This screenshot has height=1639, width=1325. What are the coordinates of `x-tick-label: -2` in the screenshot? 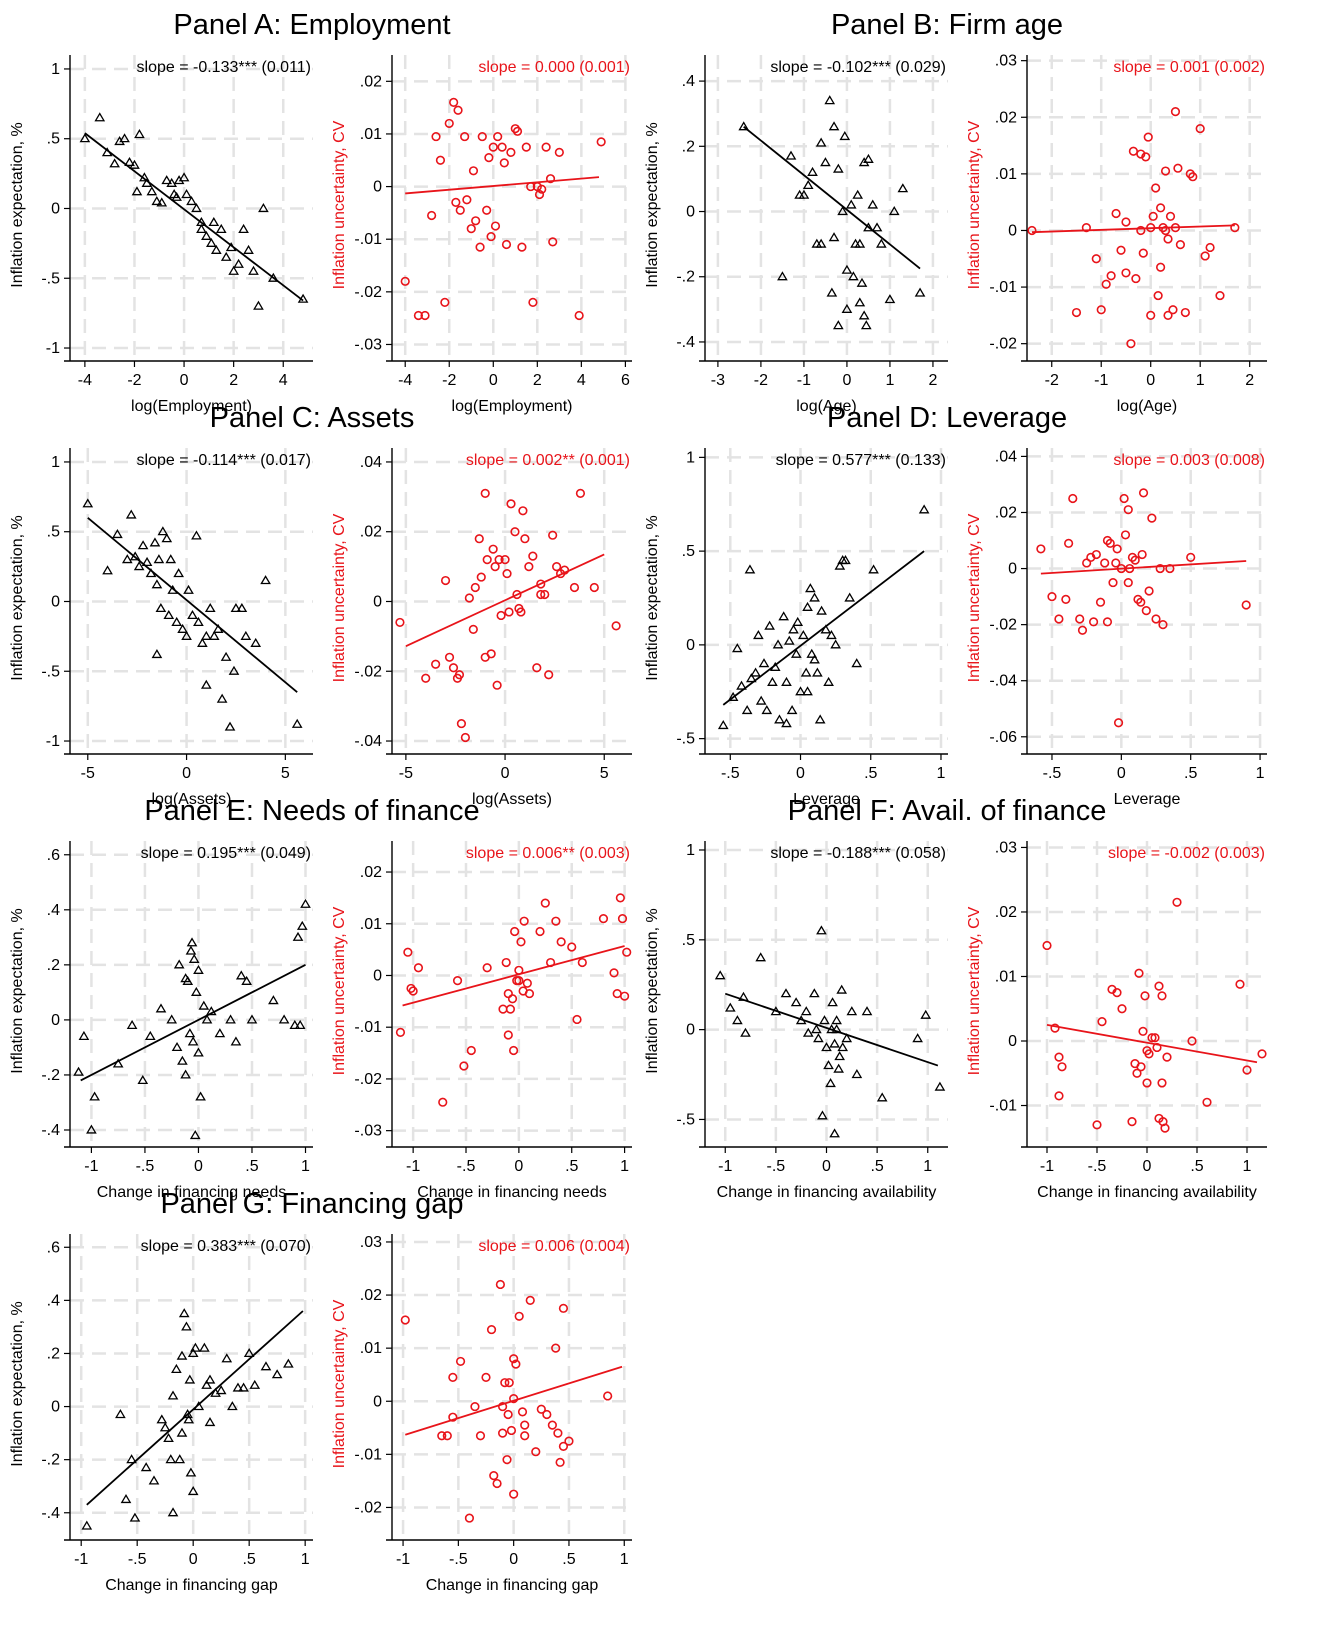 It's located at (449, 380).